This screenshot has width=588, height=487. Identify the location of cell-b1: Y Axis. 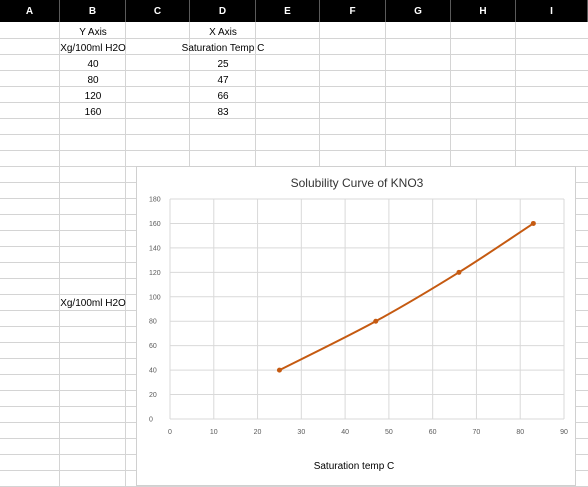
(93, 32).